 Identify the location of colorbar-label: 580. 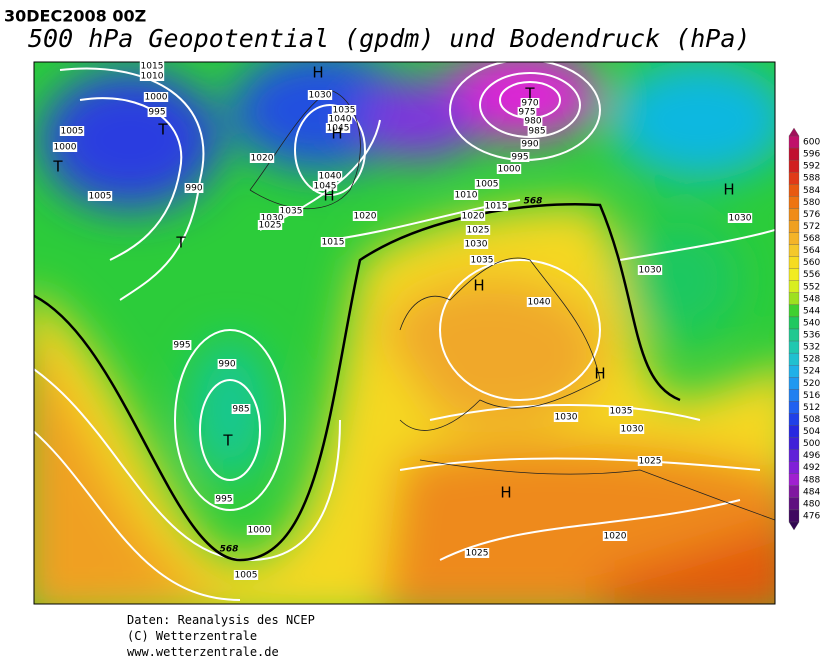
(811, 203).